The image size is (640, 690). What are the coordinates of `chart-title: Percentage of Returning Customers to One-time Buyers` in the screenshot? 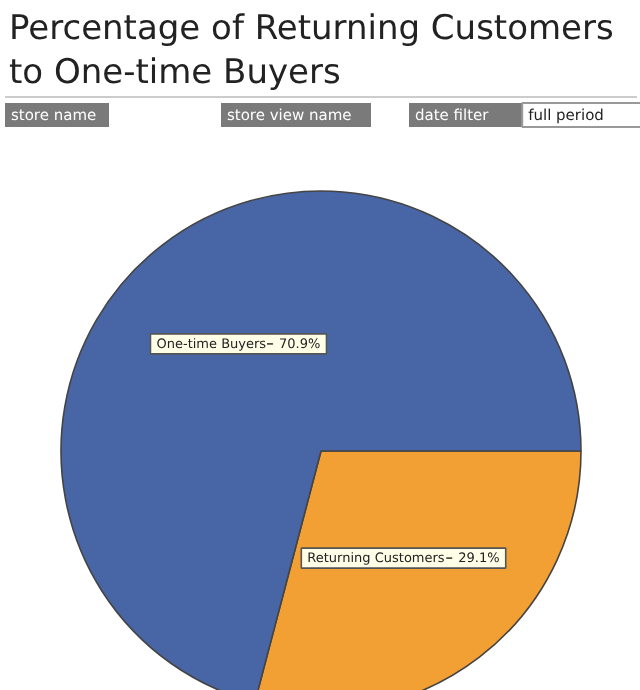 It's located at (312, 51).